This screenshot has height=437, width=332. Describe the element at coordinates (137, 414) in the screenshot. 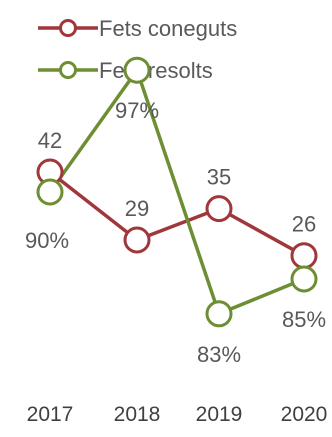

I see `x-tick-label: 2018` at that location.